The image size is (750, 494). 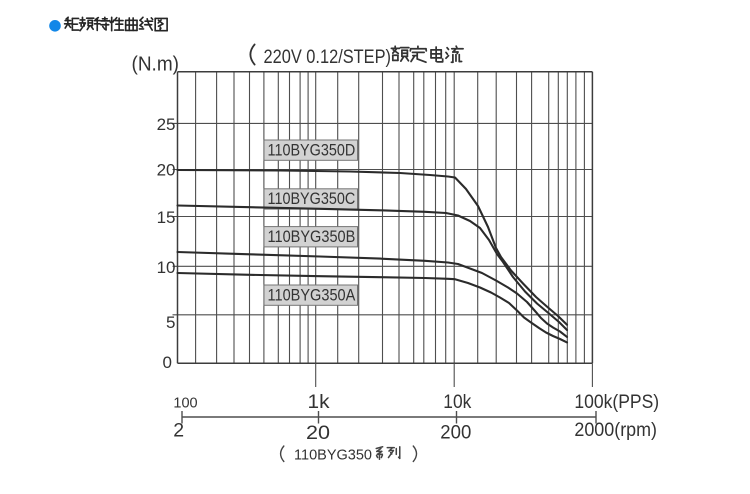 What do you see at coordinates (455, 433) in the screenshot?
I see `svg-text: 200` at bounding box center [455, 433].